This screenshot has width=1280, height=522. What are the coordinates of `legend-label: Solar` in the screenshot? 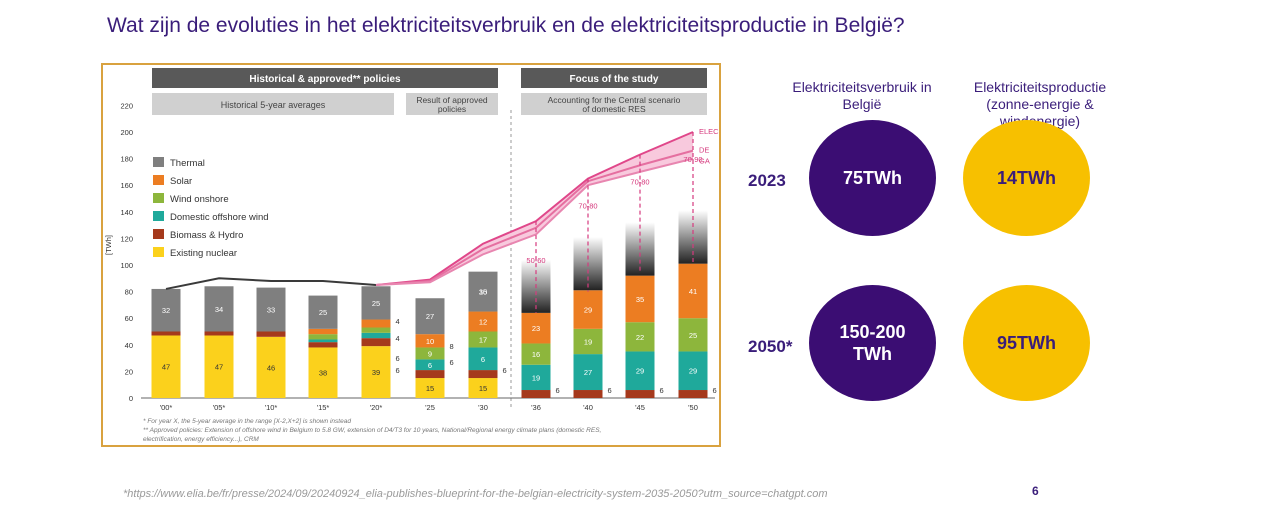 It's located at (181, 181).